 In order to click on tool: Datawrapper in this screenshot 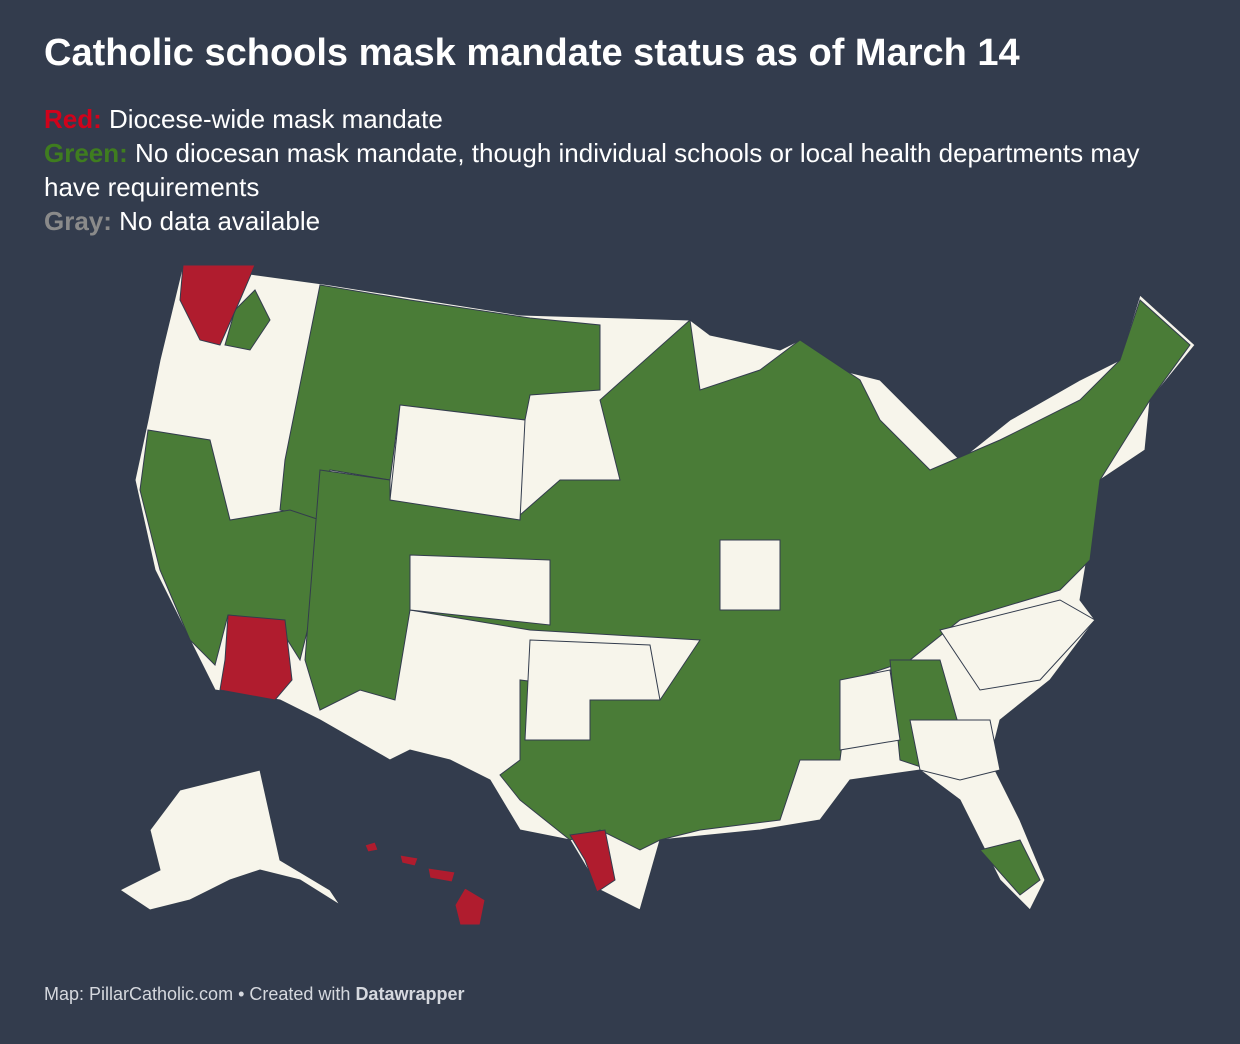, I will do `click(410, 994)`.